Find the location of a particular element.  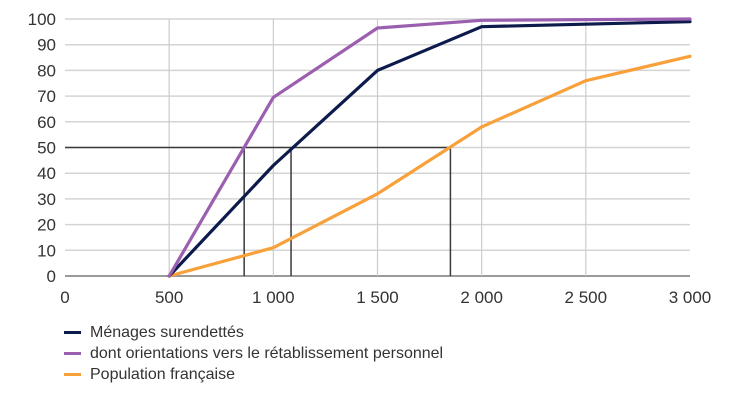

legend-swatch-navy is located at coordinates (72, 332).